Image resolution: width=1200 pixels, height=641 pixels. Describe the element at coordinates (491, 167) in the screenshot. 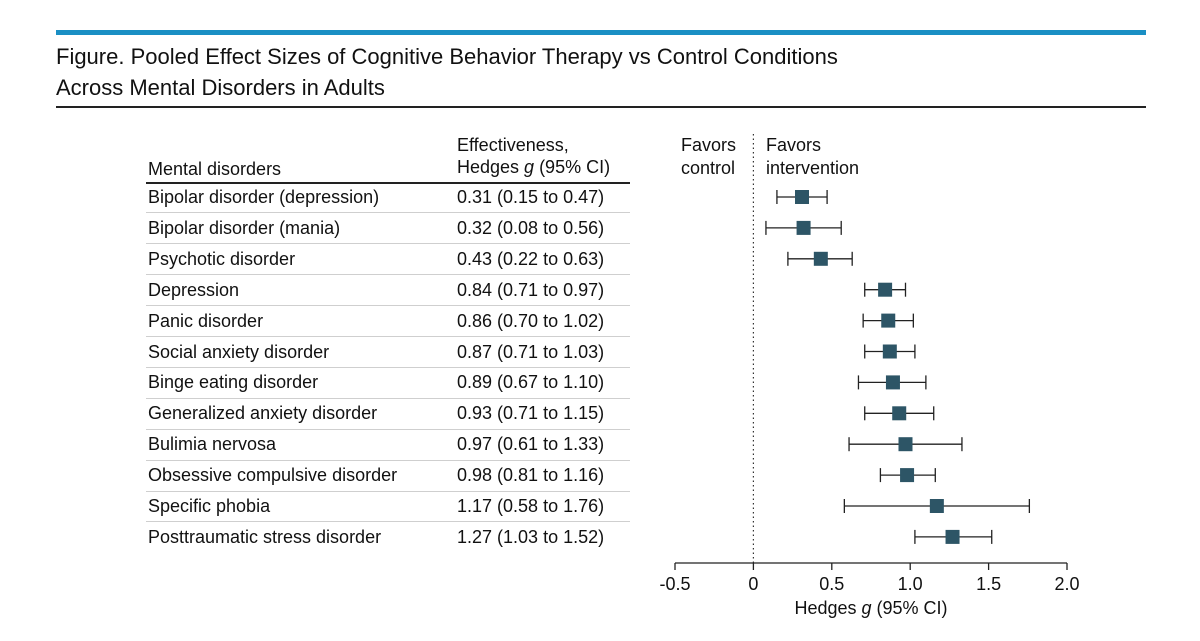

I see `hedges-word: Hedges` at that location.